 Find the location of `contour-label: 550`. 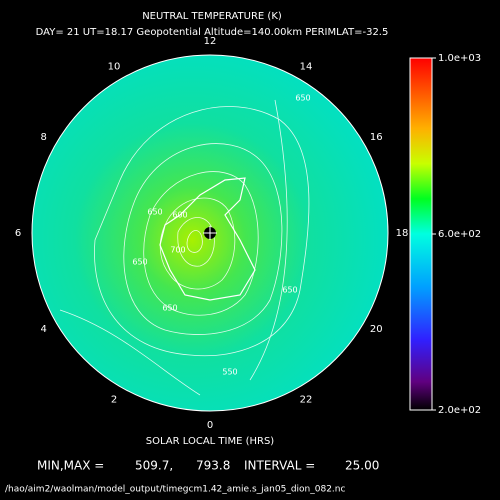

contour-label: 550 is located at coordinates (229, 372).